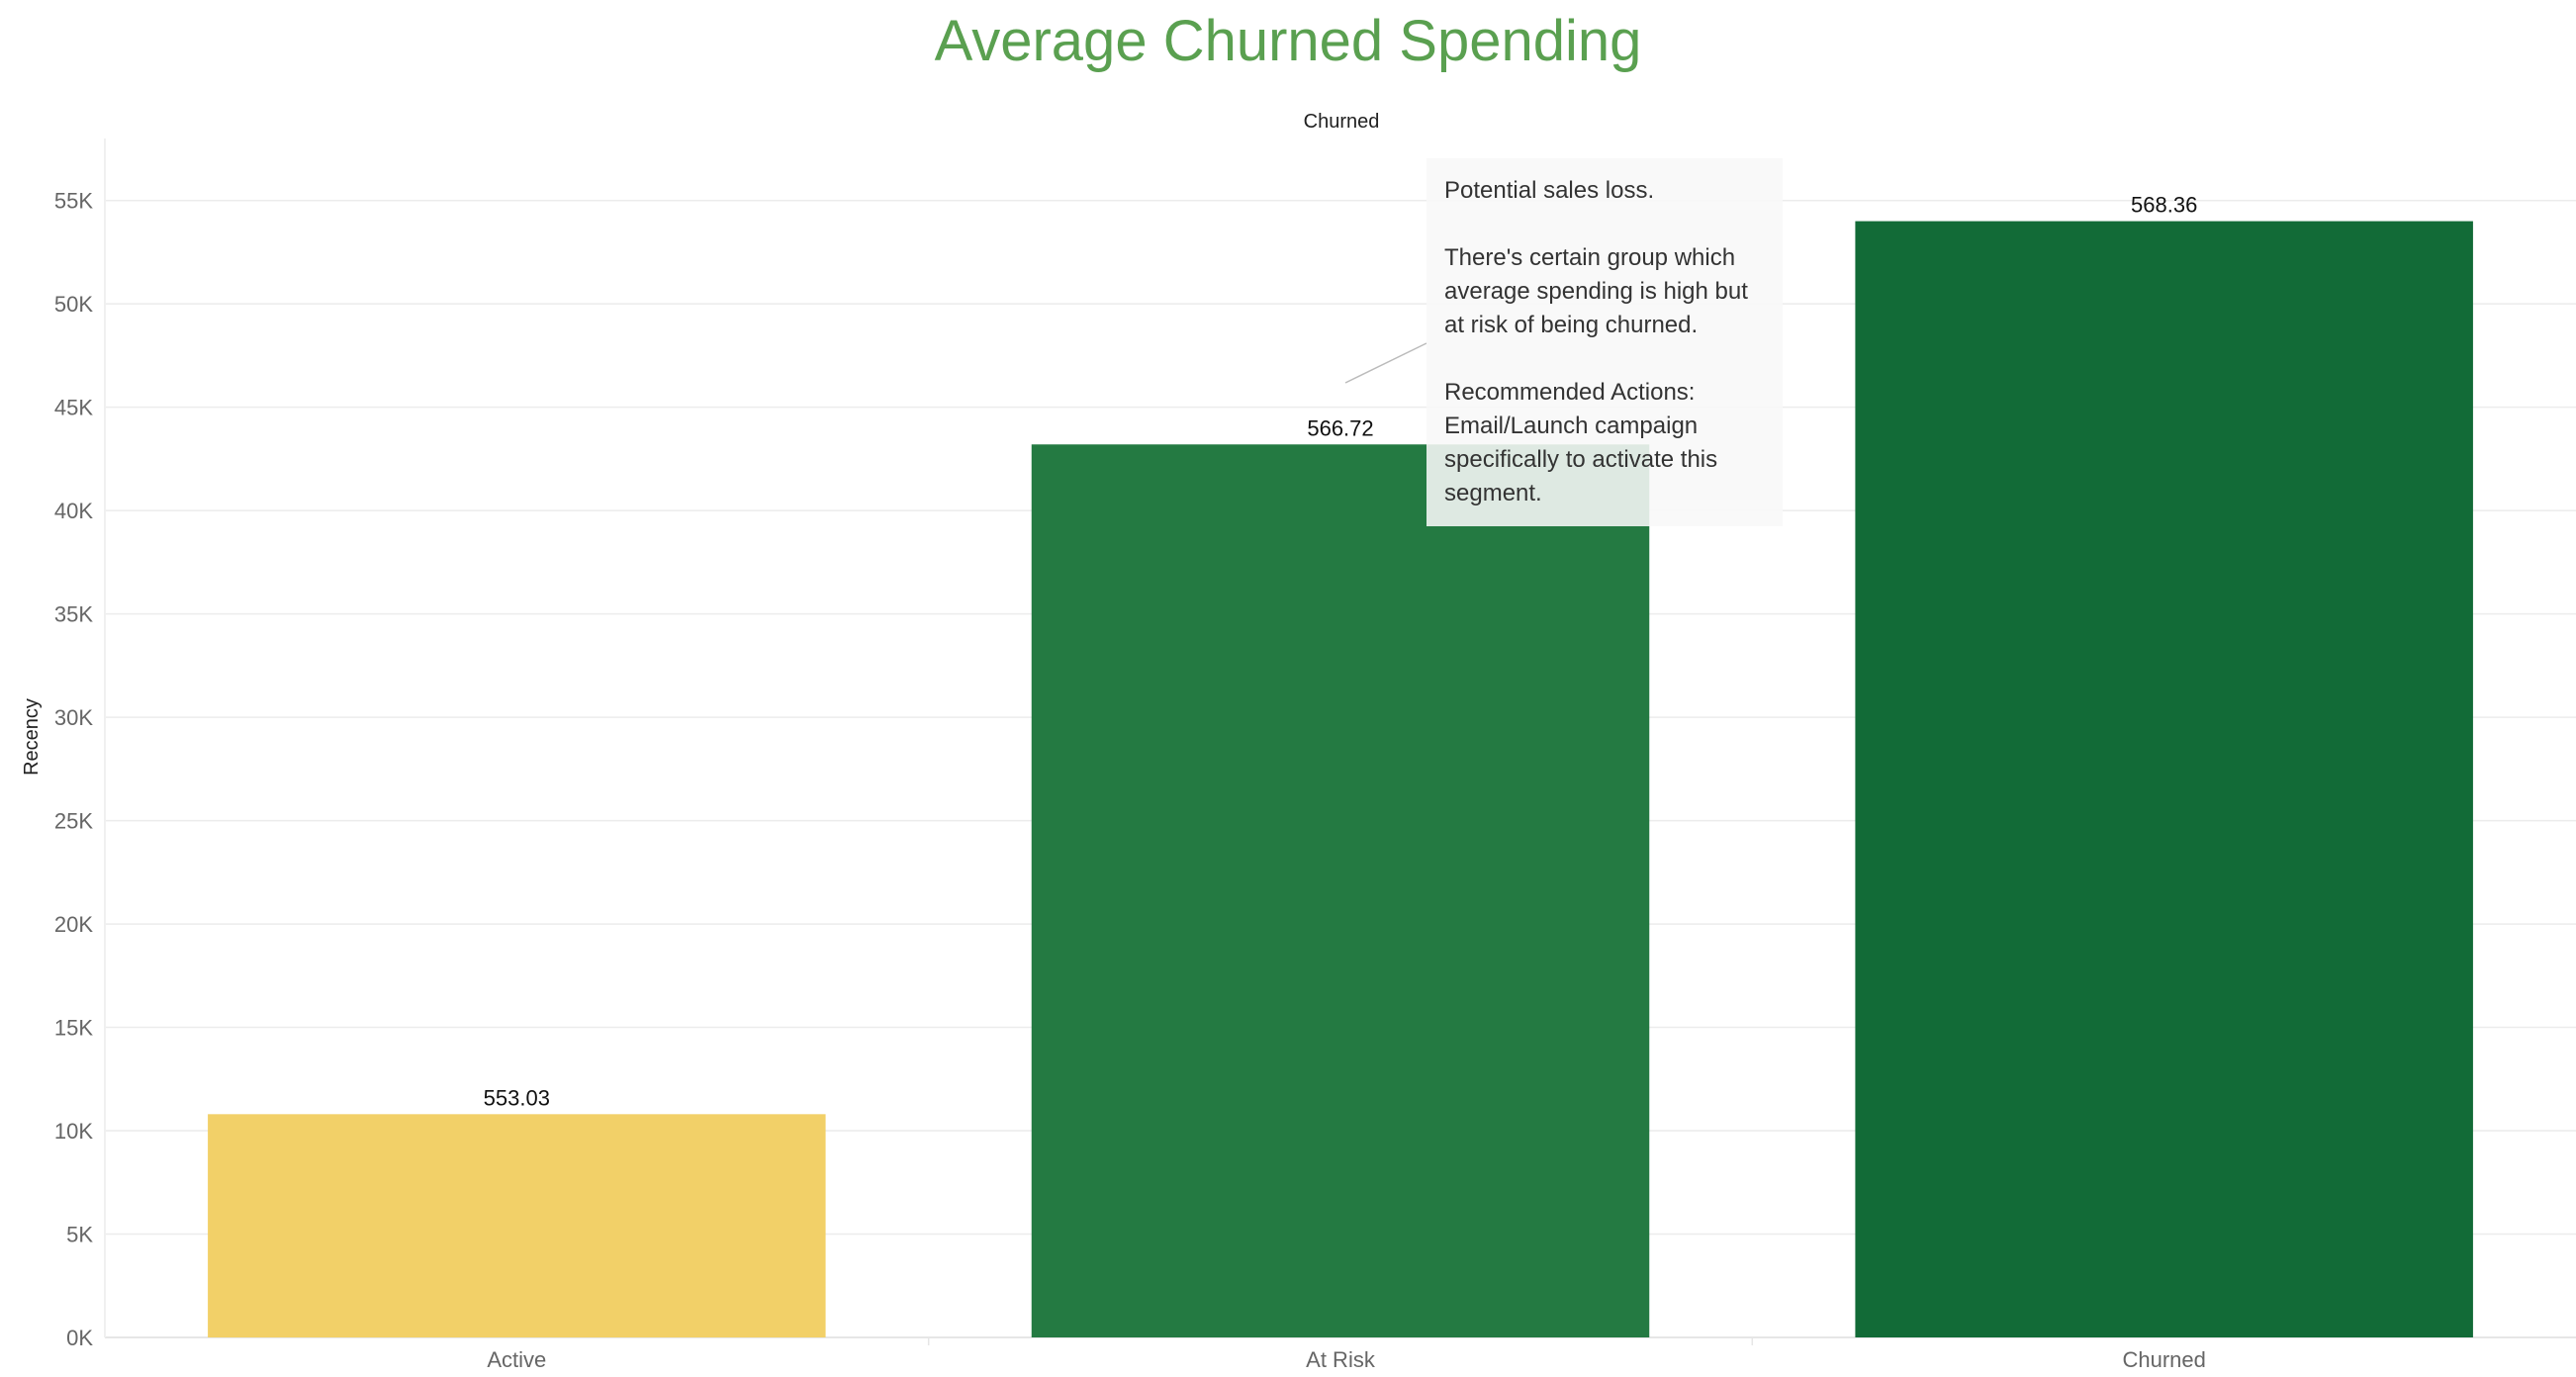 This screenshot has height=1377, width=2576. I want to click on y-tick-label: 55K, so click(73, 201).